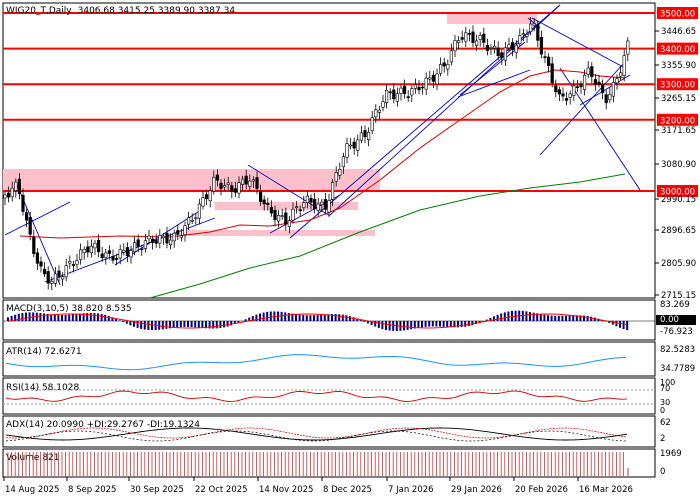 The width and height of the screenshot is (700, 500). What do you see at coordinates (286, 490) in the screenshot?
I see `time-label-4: 14 Nov 2025` at bounding box center [286, 490].